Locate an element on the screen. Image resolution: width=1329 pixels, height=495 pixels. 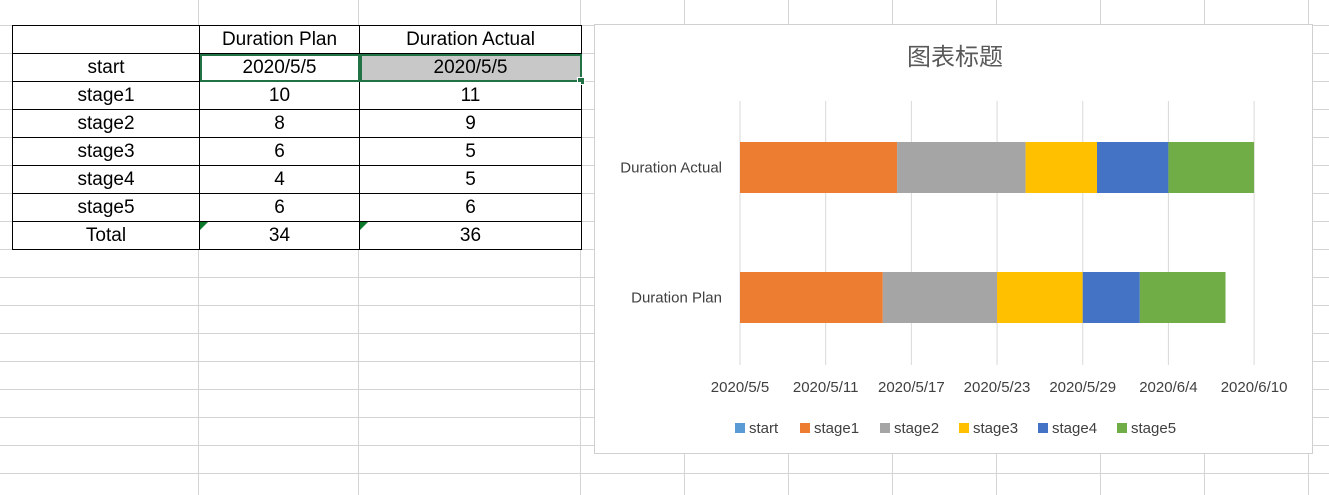
legend-label: stage2 is located at coordinates (916, 428).